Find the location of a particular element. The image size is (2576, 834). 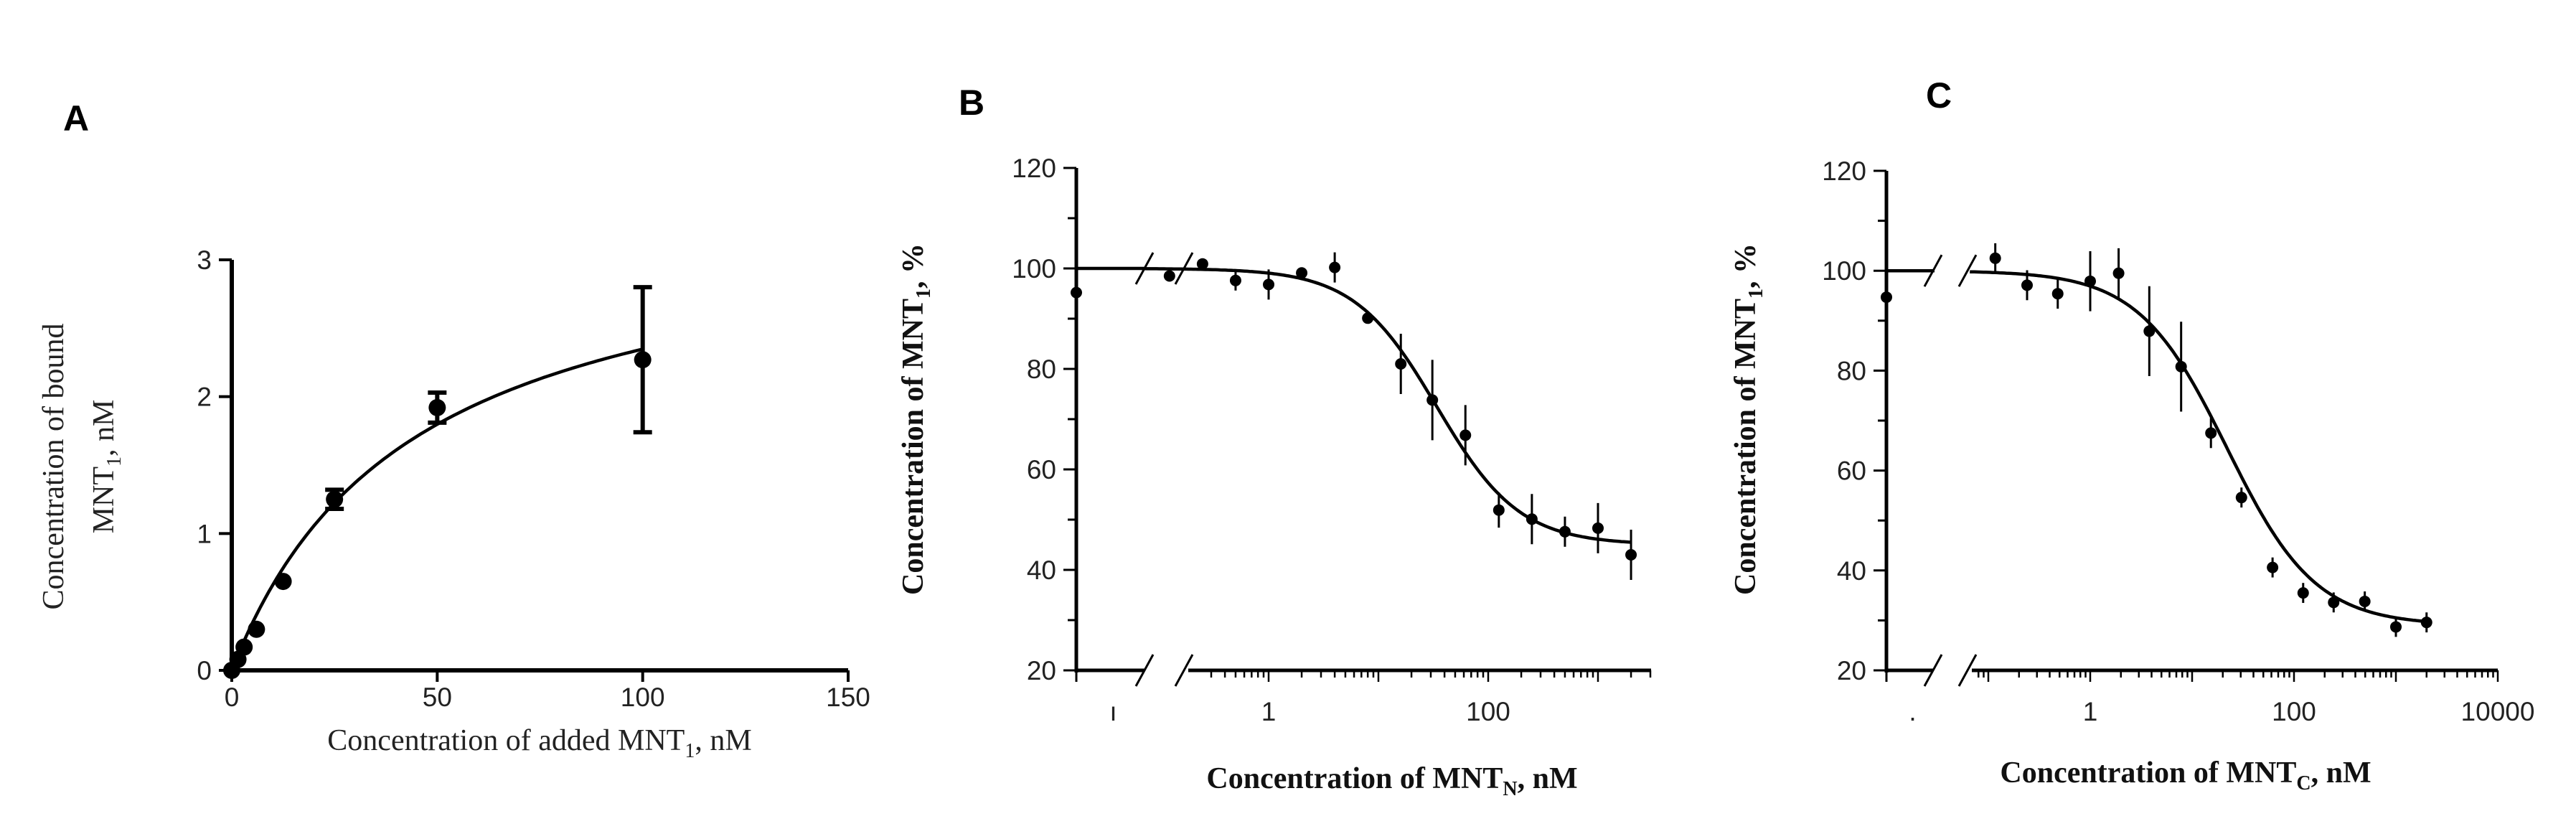

x-tick-label: ı is located at coordinates (1113, 711).